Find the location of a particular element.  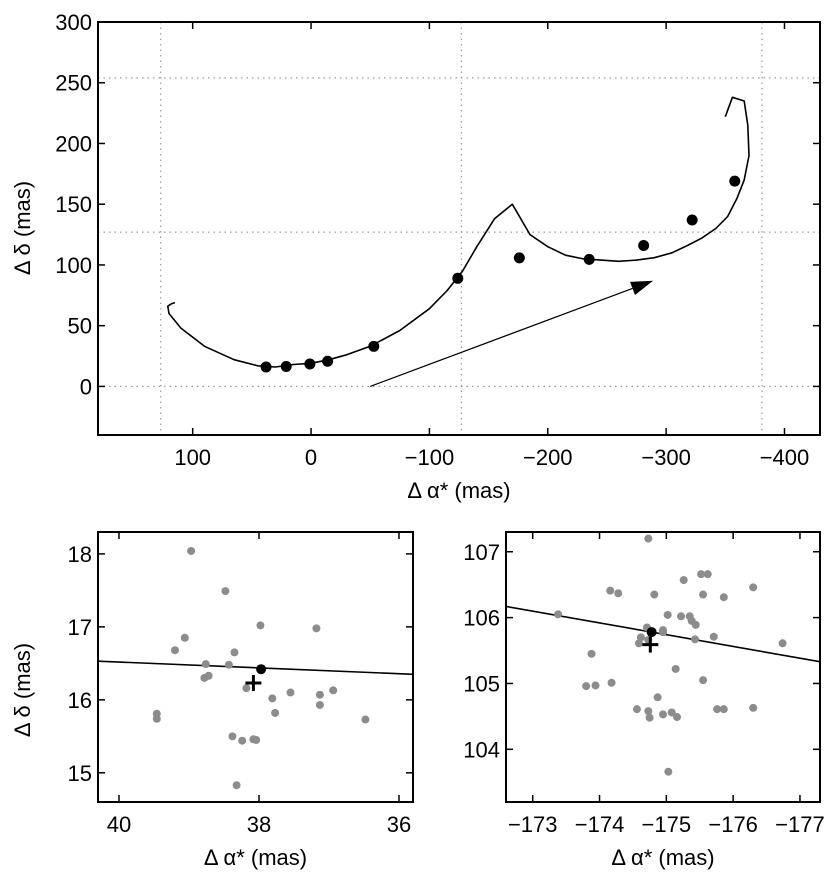

x-tick-label: −300 is located at coordinates (666, 457).